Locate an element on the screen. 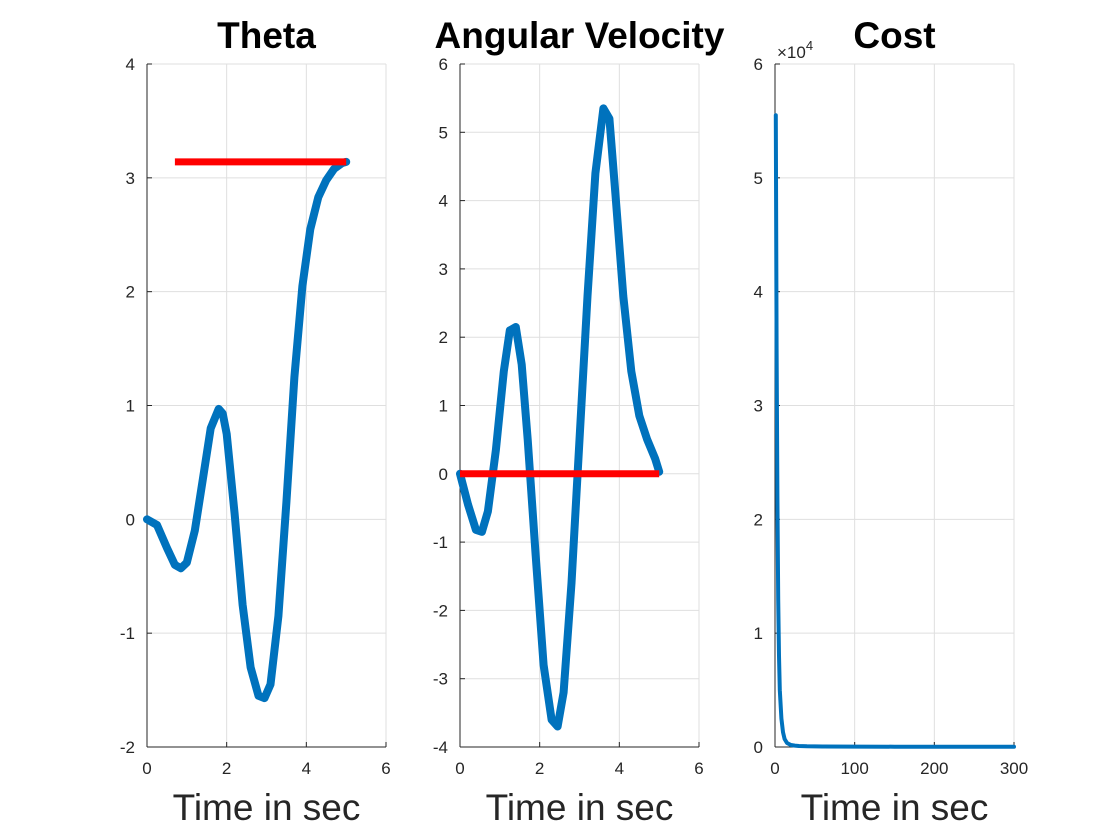 This screenshot has width=1120, height=840. x-tick-label: 200 is located at coordinates (934, 768).